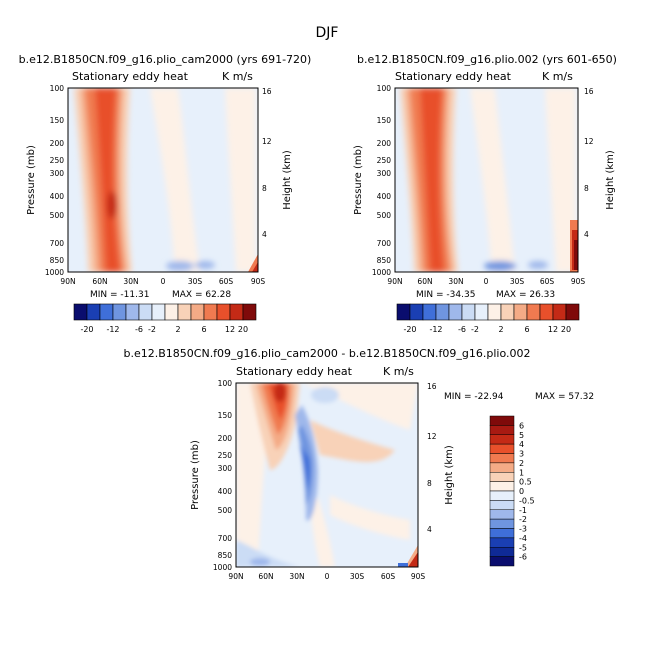 This screenshot has height=654, width=654. What do you see at coordinates (225, 491) in the screenshot?
I see `svg-text: 400` at bounding box center [225, 491].